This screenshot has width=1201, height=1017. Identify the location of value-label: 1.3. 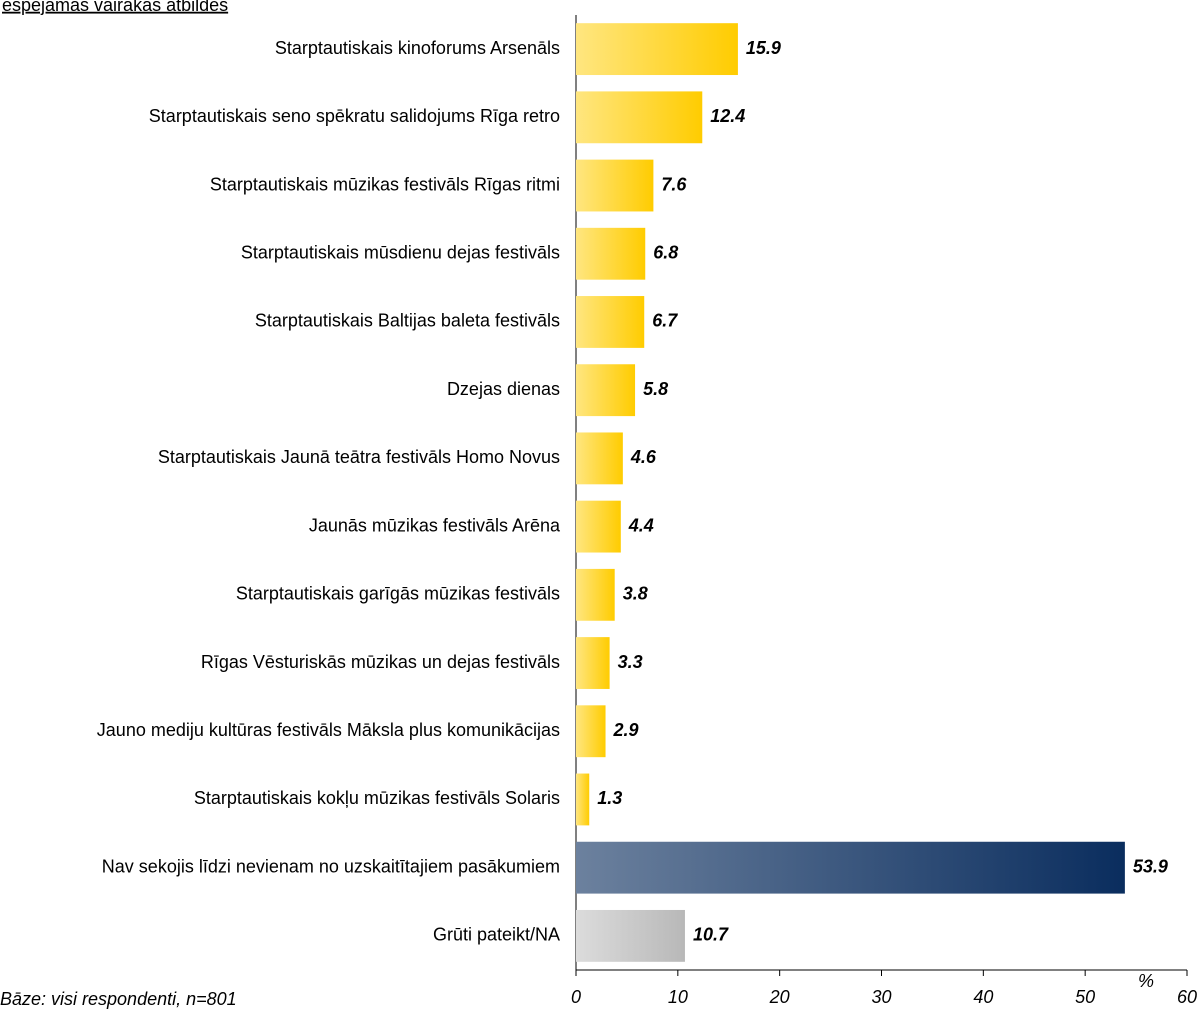
(609, 798).